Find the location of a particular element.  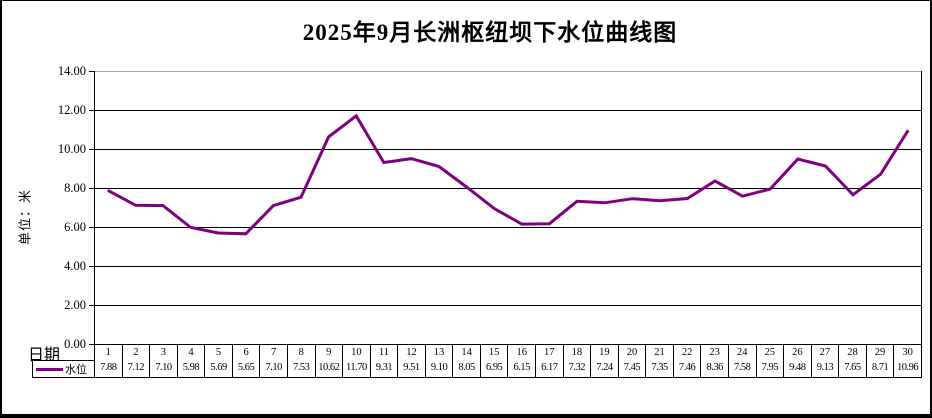

day-header-cell: 27 is located at coordinates (826, 352).